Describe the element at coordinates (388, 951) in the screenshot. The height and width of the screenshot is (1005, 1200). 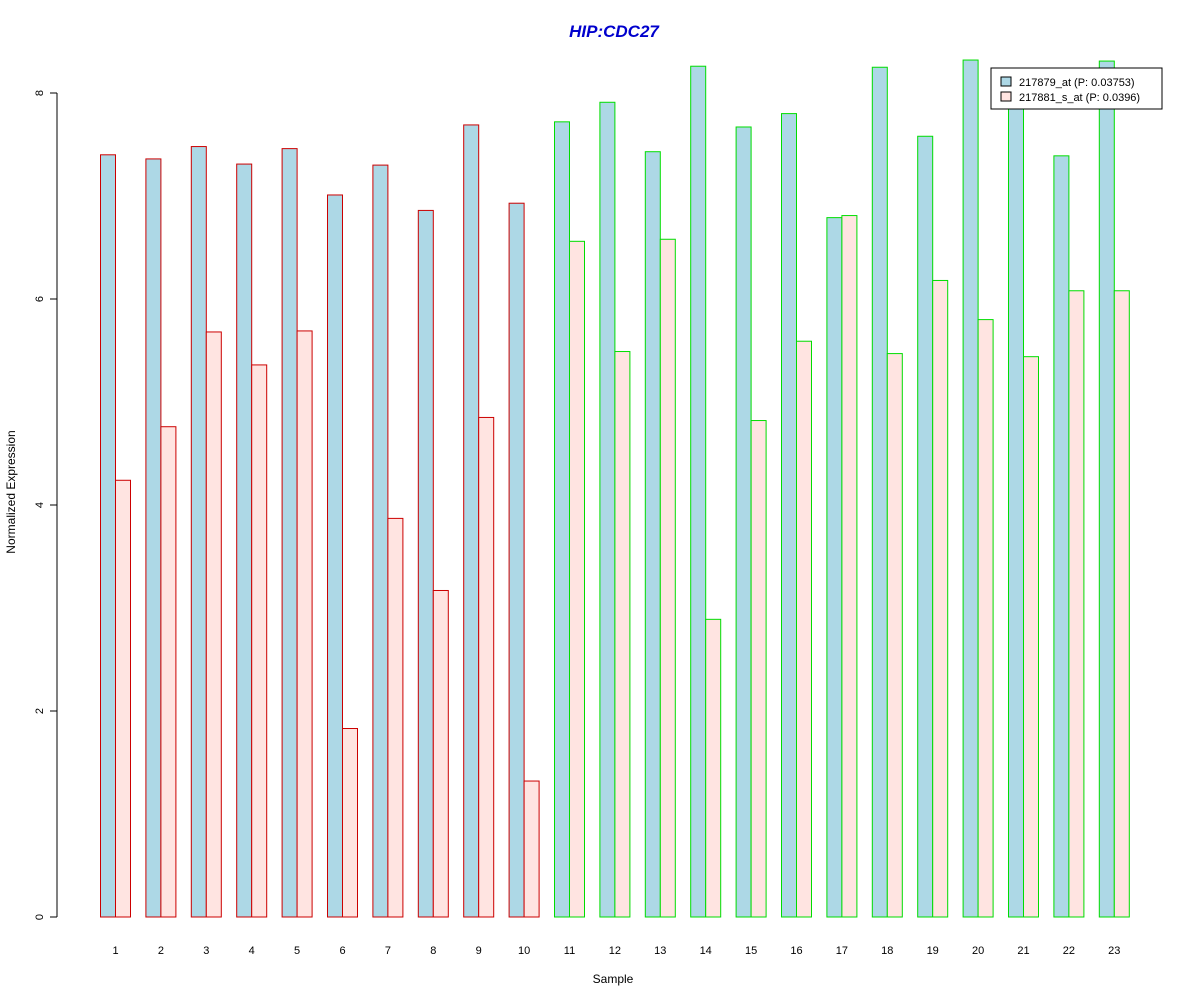
I see `x-tick-label: 7` at that location.